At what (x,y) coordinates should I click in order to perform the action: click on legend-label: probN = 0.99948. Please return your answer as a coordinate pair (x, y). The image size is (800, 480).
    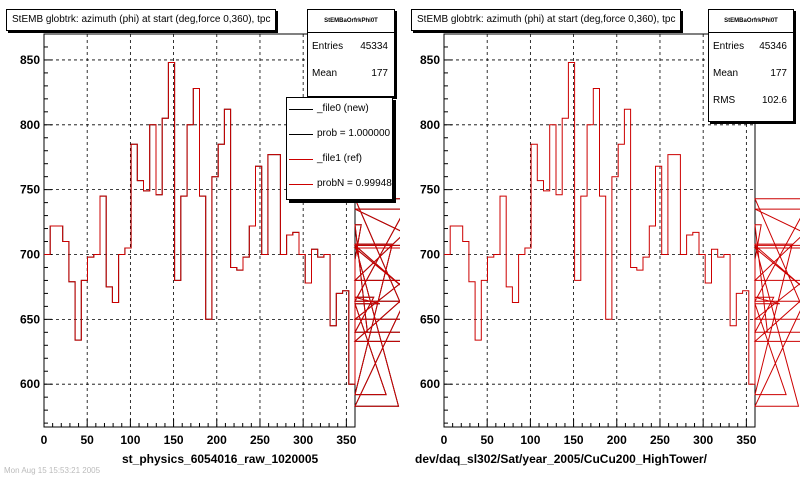
    Looking at the image, I should click on (354, 183).